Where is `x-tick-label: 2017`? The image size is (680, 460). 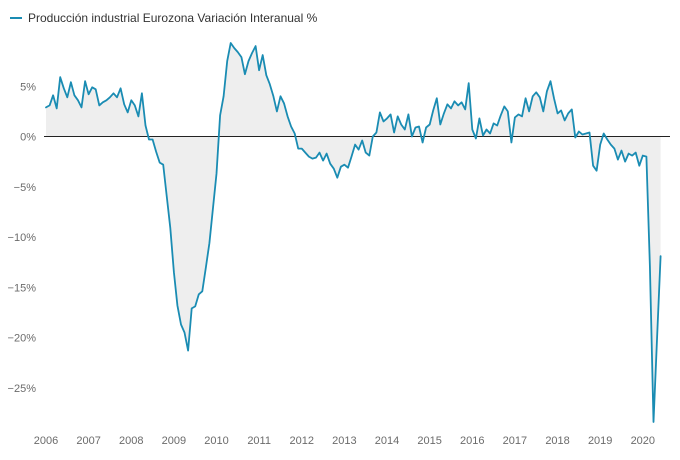
x-tick-label: 2017 is located at coordinates (515, 441).